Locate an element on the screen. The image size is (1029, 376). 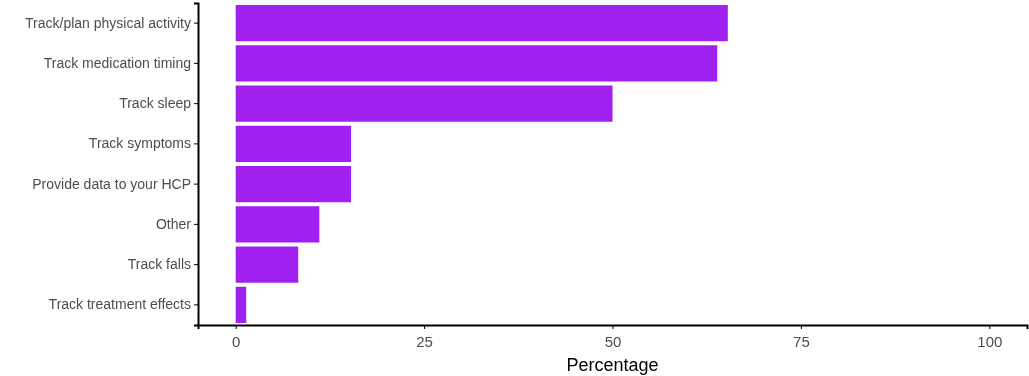
x-tick-label: 25 is located at coordinates (424, 341).